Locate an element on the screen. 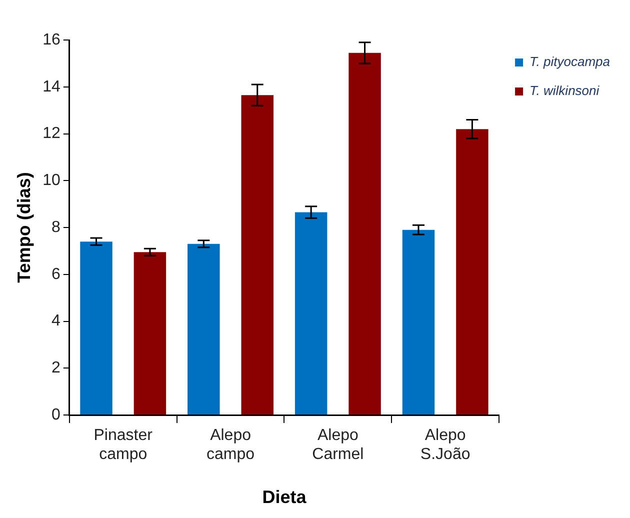 The width and height of the screenshot is (630, 518). legend-label: T. pityocampa is located at coordinates (570, 62).